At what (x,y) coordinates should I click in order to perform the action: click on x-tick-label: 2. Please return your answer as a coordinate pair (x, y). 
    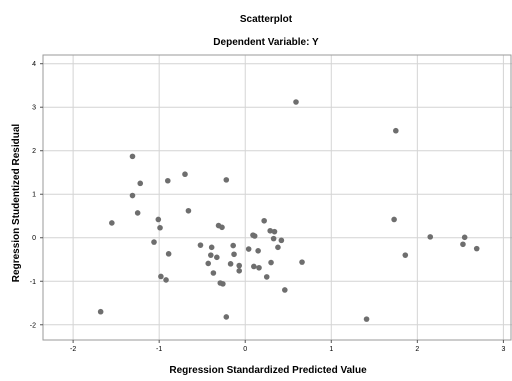
    Looking at the image, I should click on (417, 349).